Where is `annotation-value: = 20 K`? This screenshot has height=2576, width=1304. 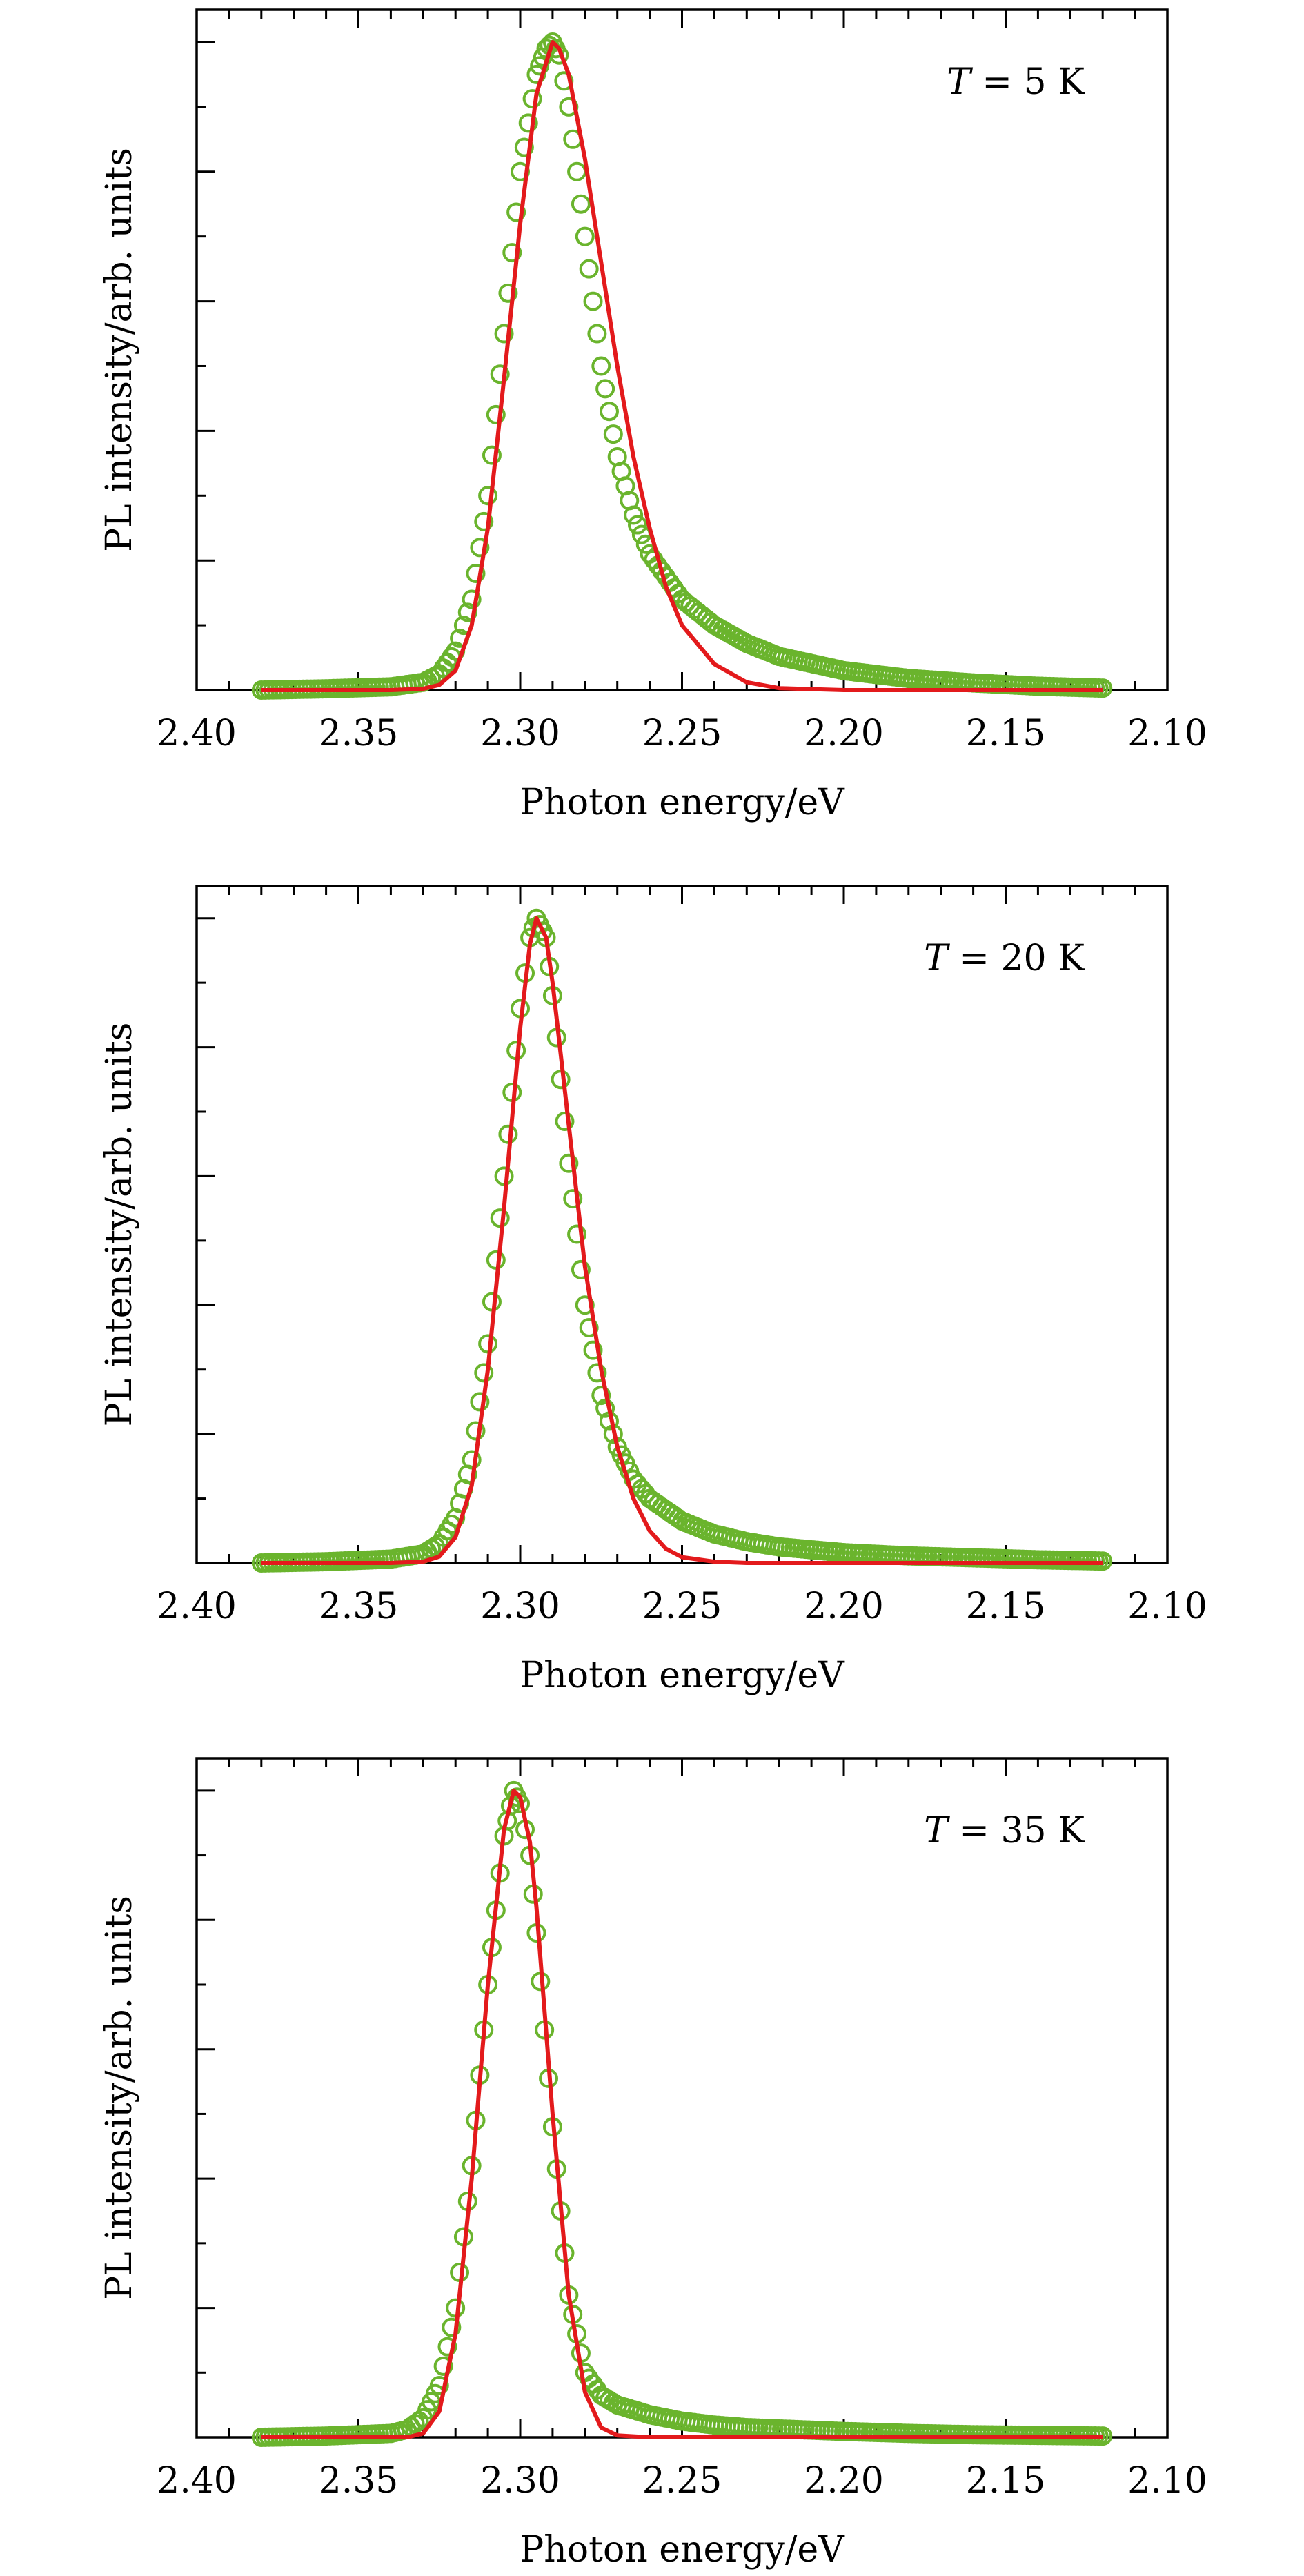 annotation-value: = 20 K is located at coordinates (1016, 958).